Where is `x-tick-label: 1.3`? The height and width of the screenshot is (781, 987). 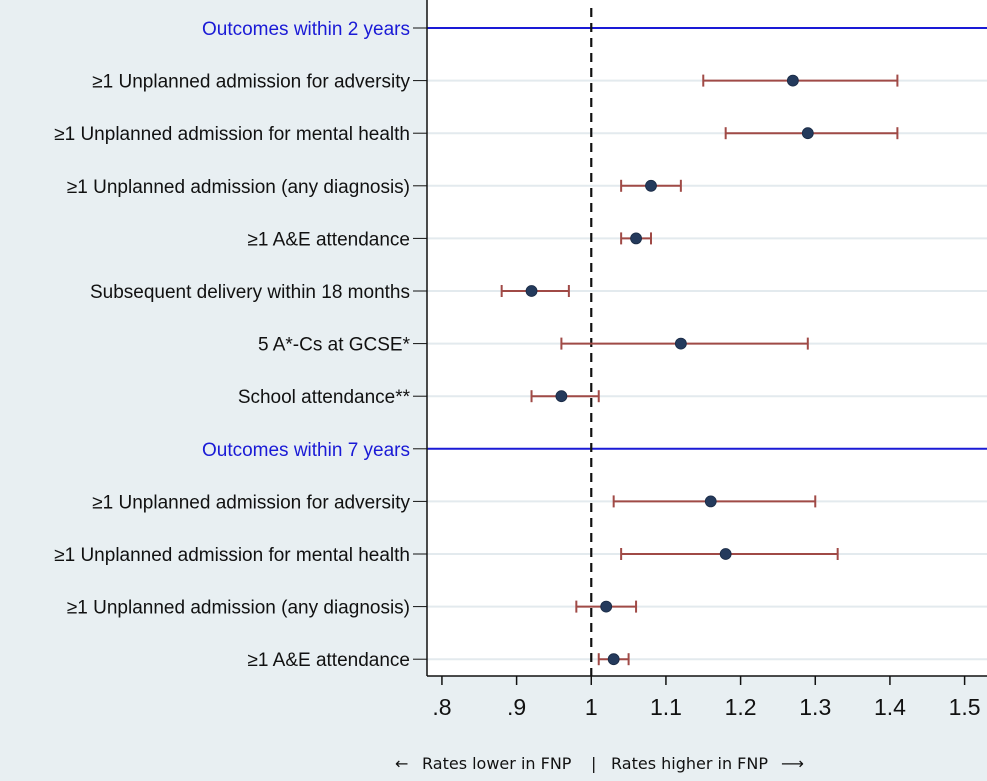 x-tick-label: 1.3 is located at coordinates (815, 707).